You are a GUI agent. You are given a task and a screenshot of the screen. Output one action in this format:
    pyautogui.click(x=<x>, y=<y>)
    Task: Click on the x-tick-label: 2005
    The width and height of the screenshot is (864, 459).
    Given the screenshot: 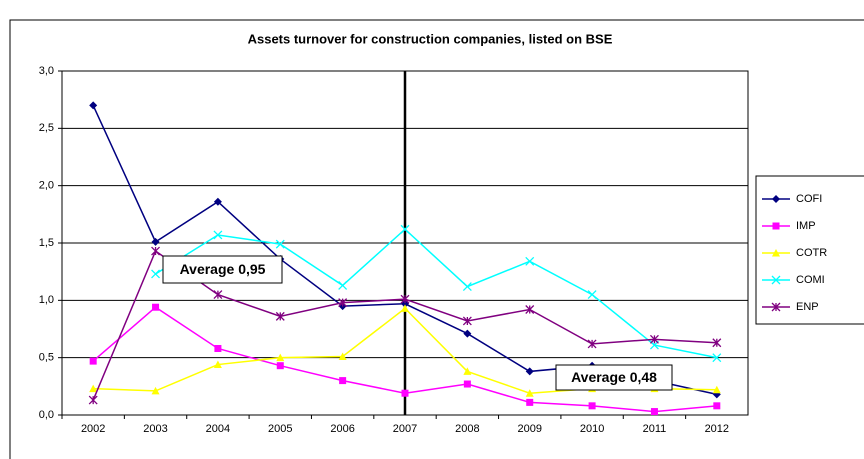 What is the action you would take?
    pyautogui.click(x=280, y=429)
    